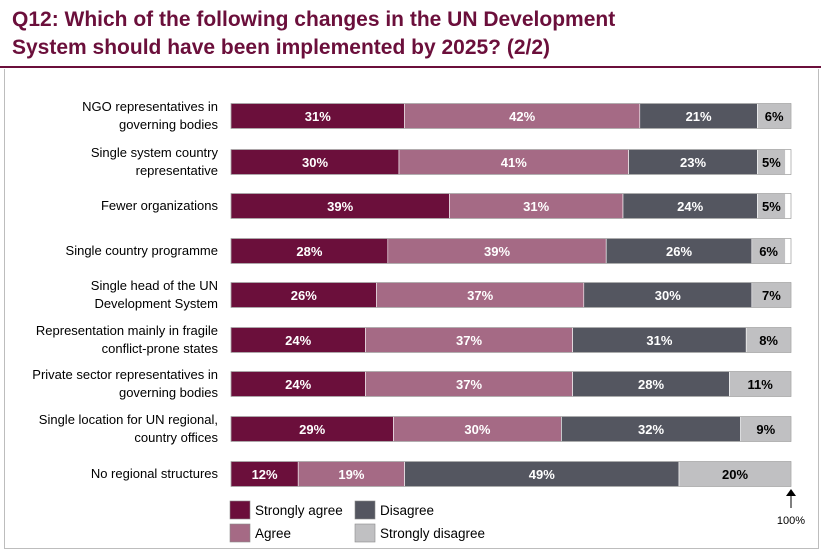 Image resolution: width=821 pixels, height=553 pixels. I want to click on data-label: 41%, so click(514, 162).